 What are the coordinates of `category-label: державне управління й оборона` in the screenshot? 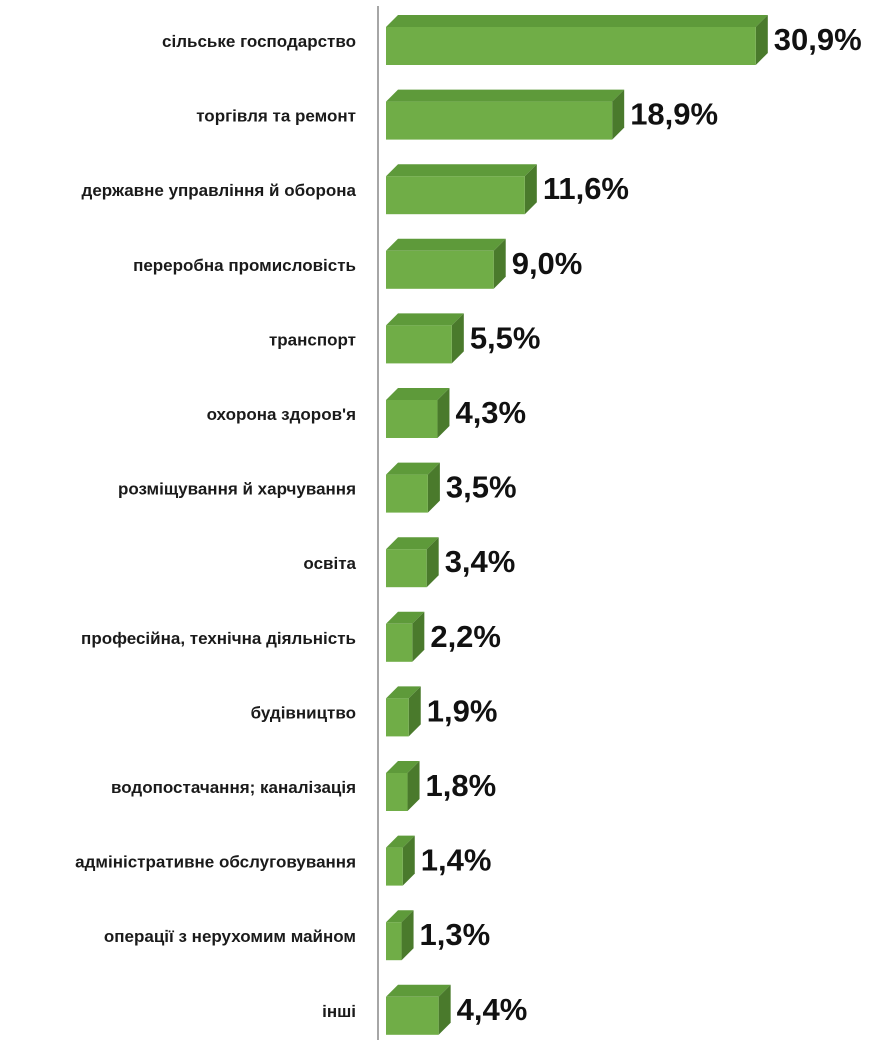 It's located at (219, 190).